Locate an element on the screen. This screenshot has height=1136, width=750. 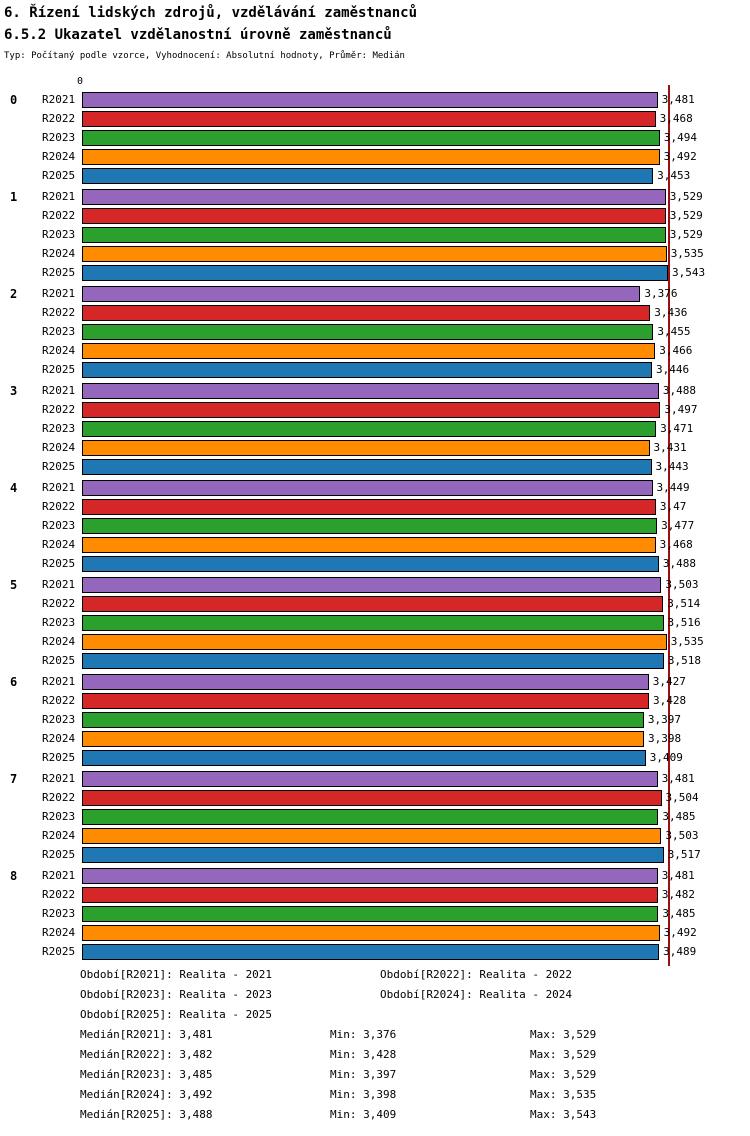
bar-value-label: 3,443 is located at coordinates (672, 466).